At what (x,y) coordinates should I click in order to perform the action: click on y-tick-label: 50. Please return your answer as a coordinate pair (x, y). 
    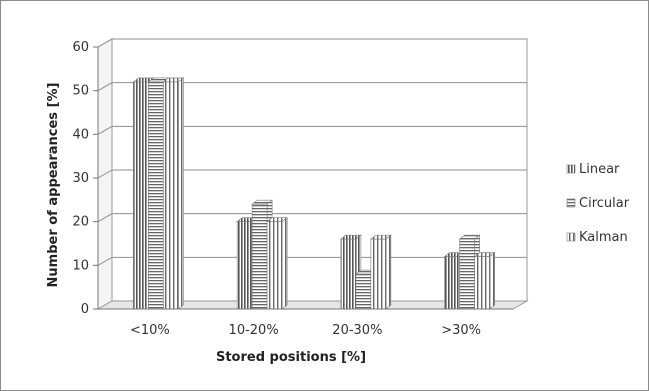
    Looking at the image, I should click on (80, 91).